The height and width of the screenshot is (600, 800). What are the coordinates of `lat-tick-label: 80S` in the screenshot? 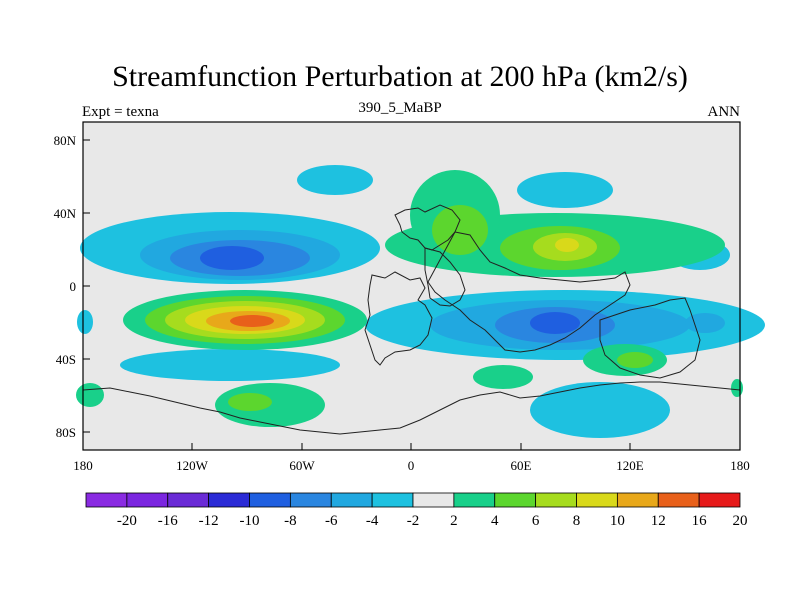 It's located at (66, 432).